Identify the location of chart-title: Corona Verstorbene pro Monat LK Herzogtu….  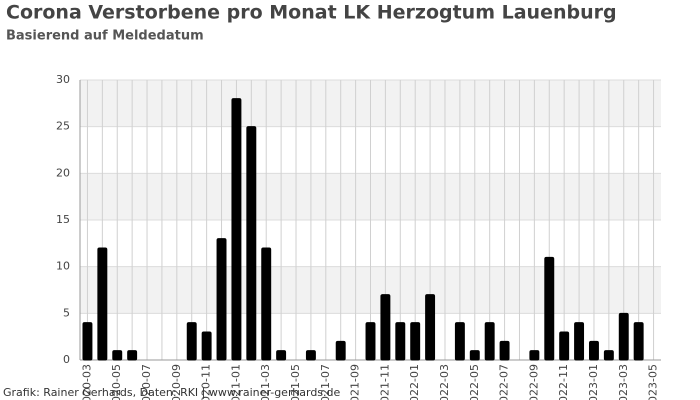
(311, 13).